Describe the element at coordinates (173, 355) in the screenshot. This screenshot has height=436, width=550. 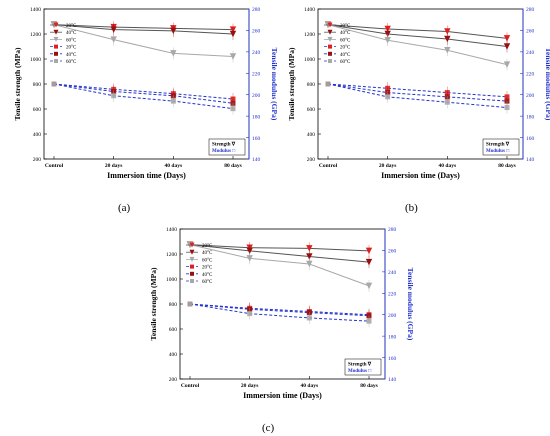
I see `y-tick-label: 400` at that location.